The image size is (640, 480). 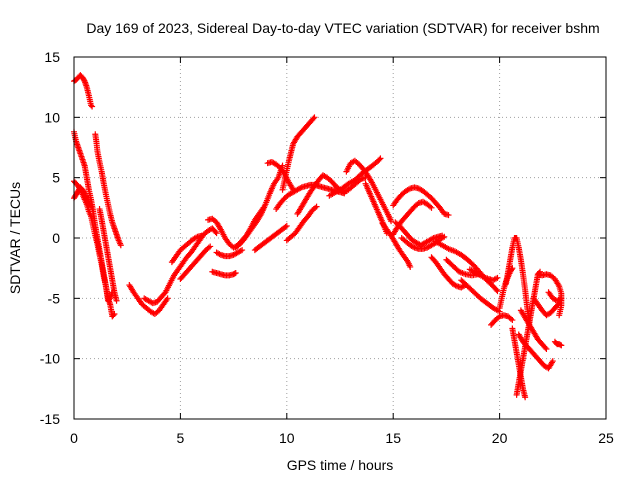 What do you see at coordinates (15, 238) in the screenshot?
I see `y-axis-label: SDTVAR / TECUs` at bounding box center [15, 238].